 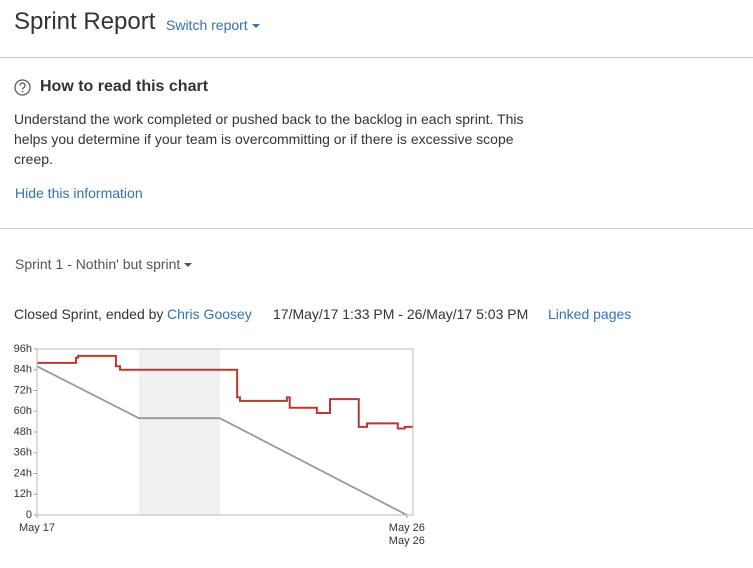 What do you see at coordinates (89, 314) in the screenshot?
I see `sprint-status: Closed Sprint, ended by` at bounding box center [89, 314].